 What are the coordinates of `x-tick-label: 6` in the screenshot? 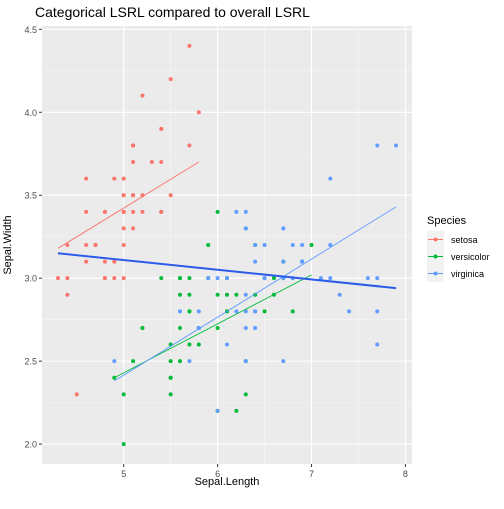 It's located at (217, 474).